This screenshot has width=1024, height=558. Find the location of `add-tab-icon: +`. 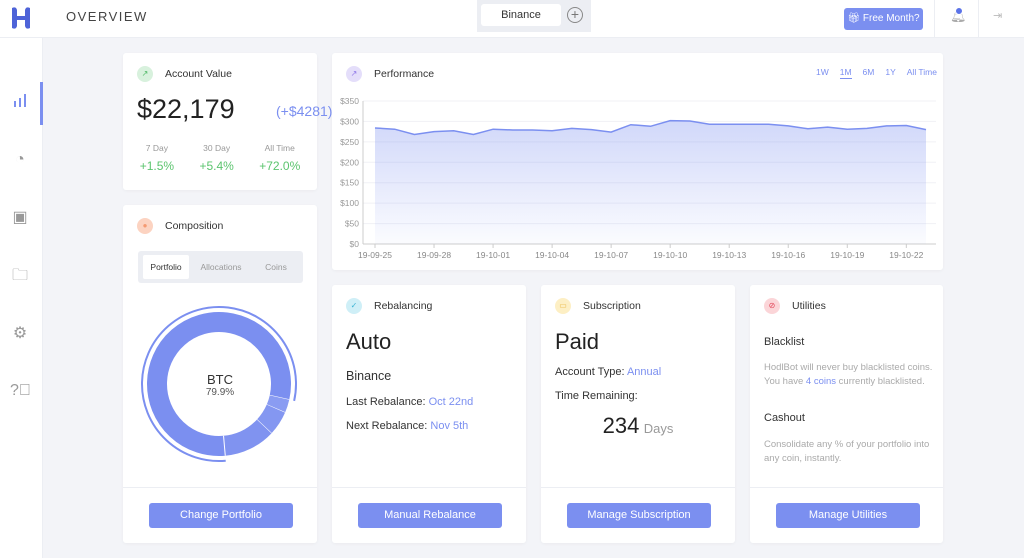

add-tab-icon: + is located at coordinates (575, 15).